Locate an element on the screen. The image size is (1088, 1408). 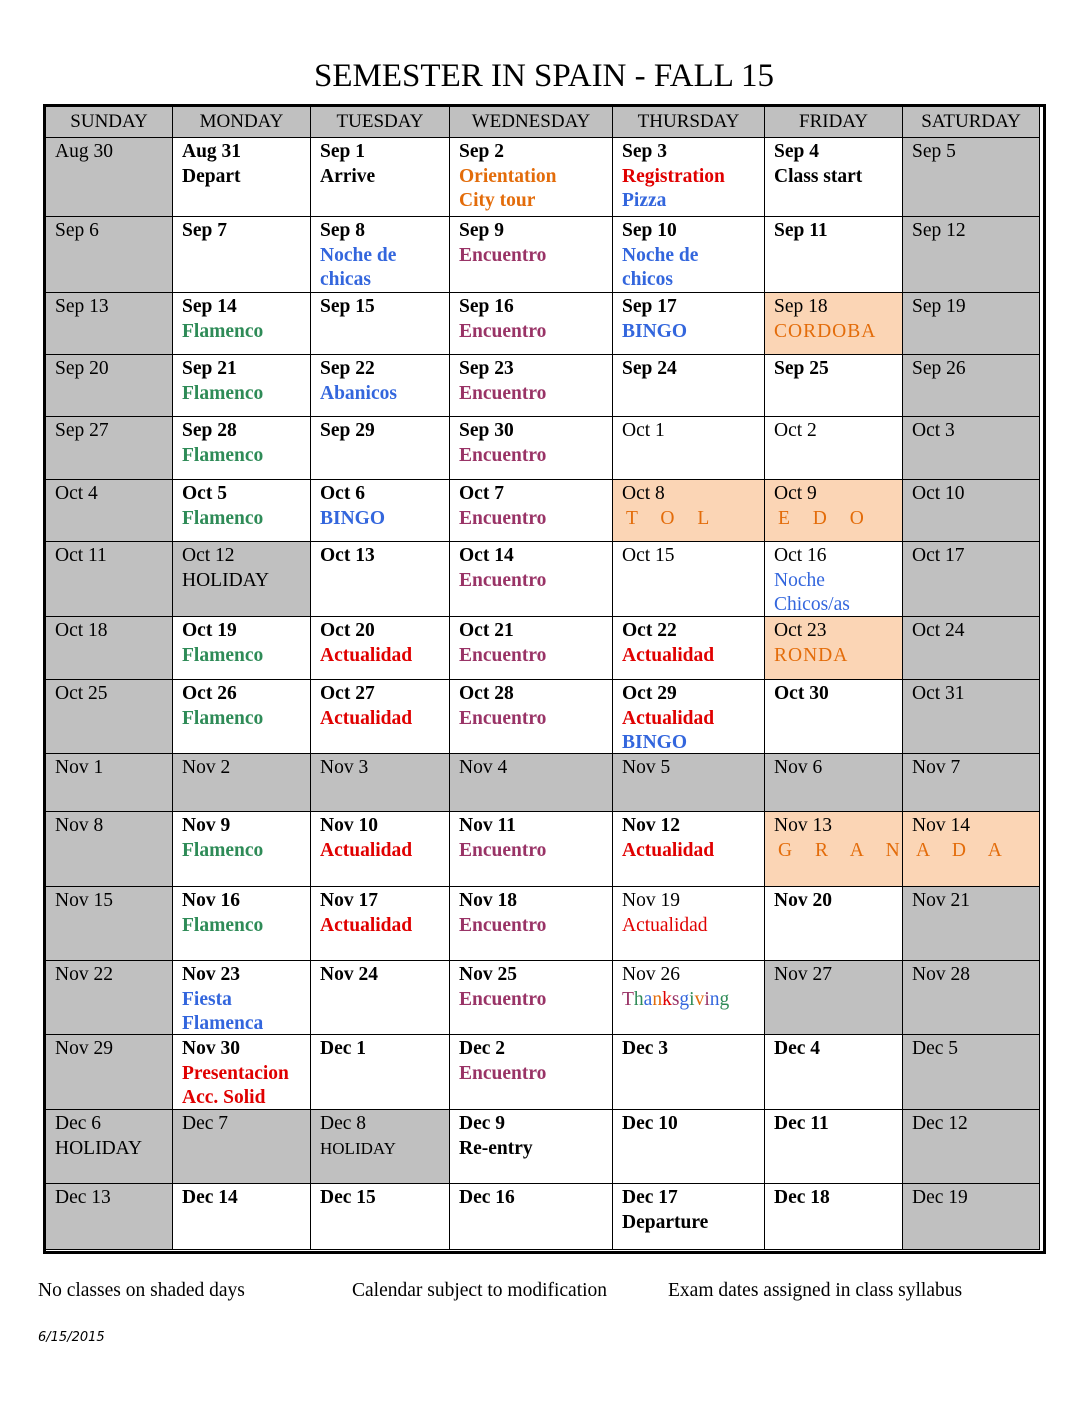
day-date: Aug 30 is located at coordinates (84, 151).